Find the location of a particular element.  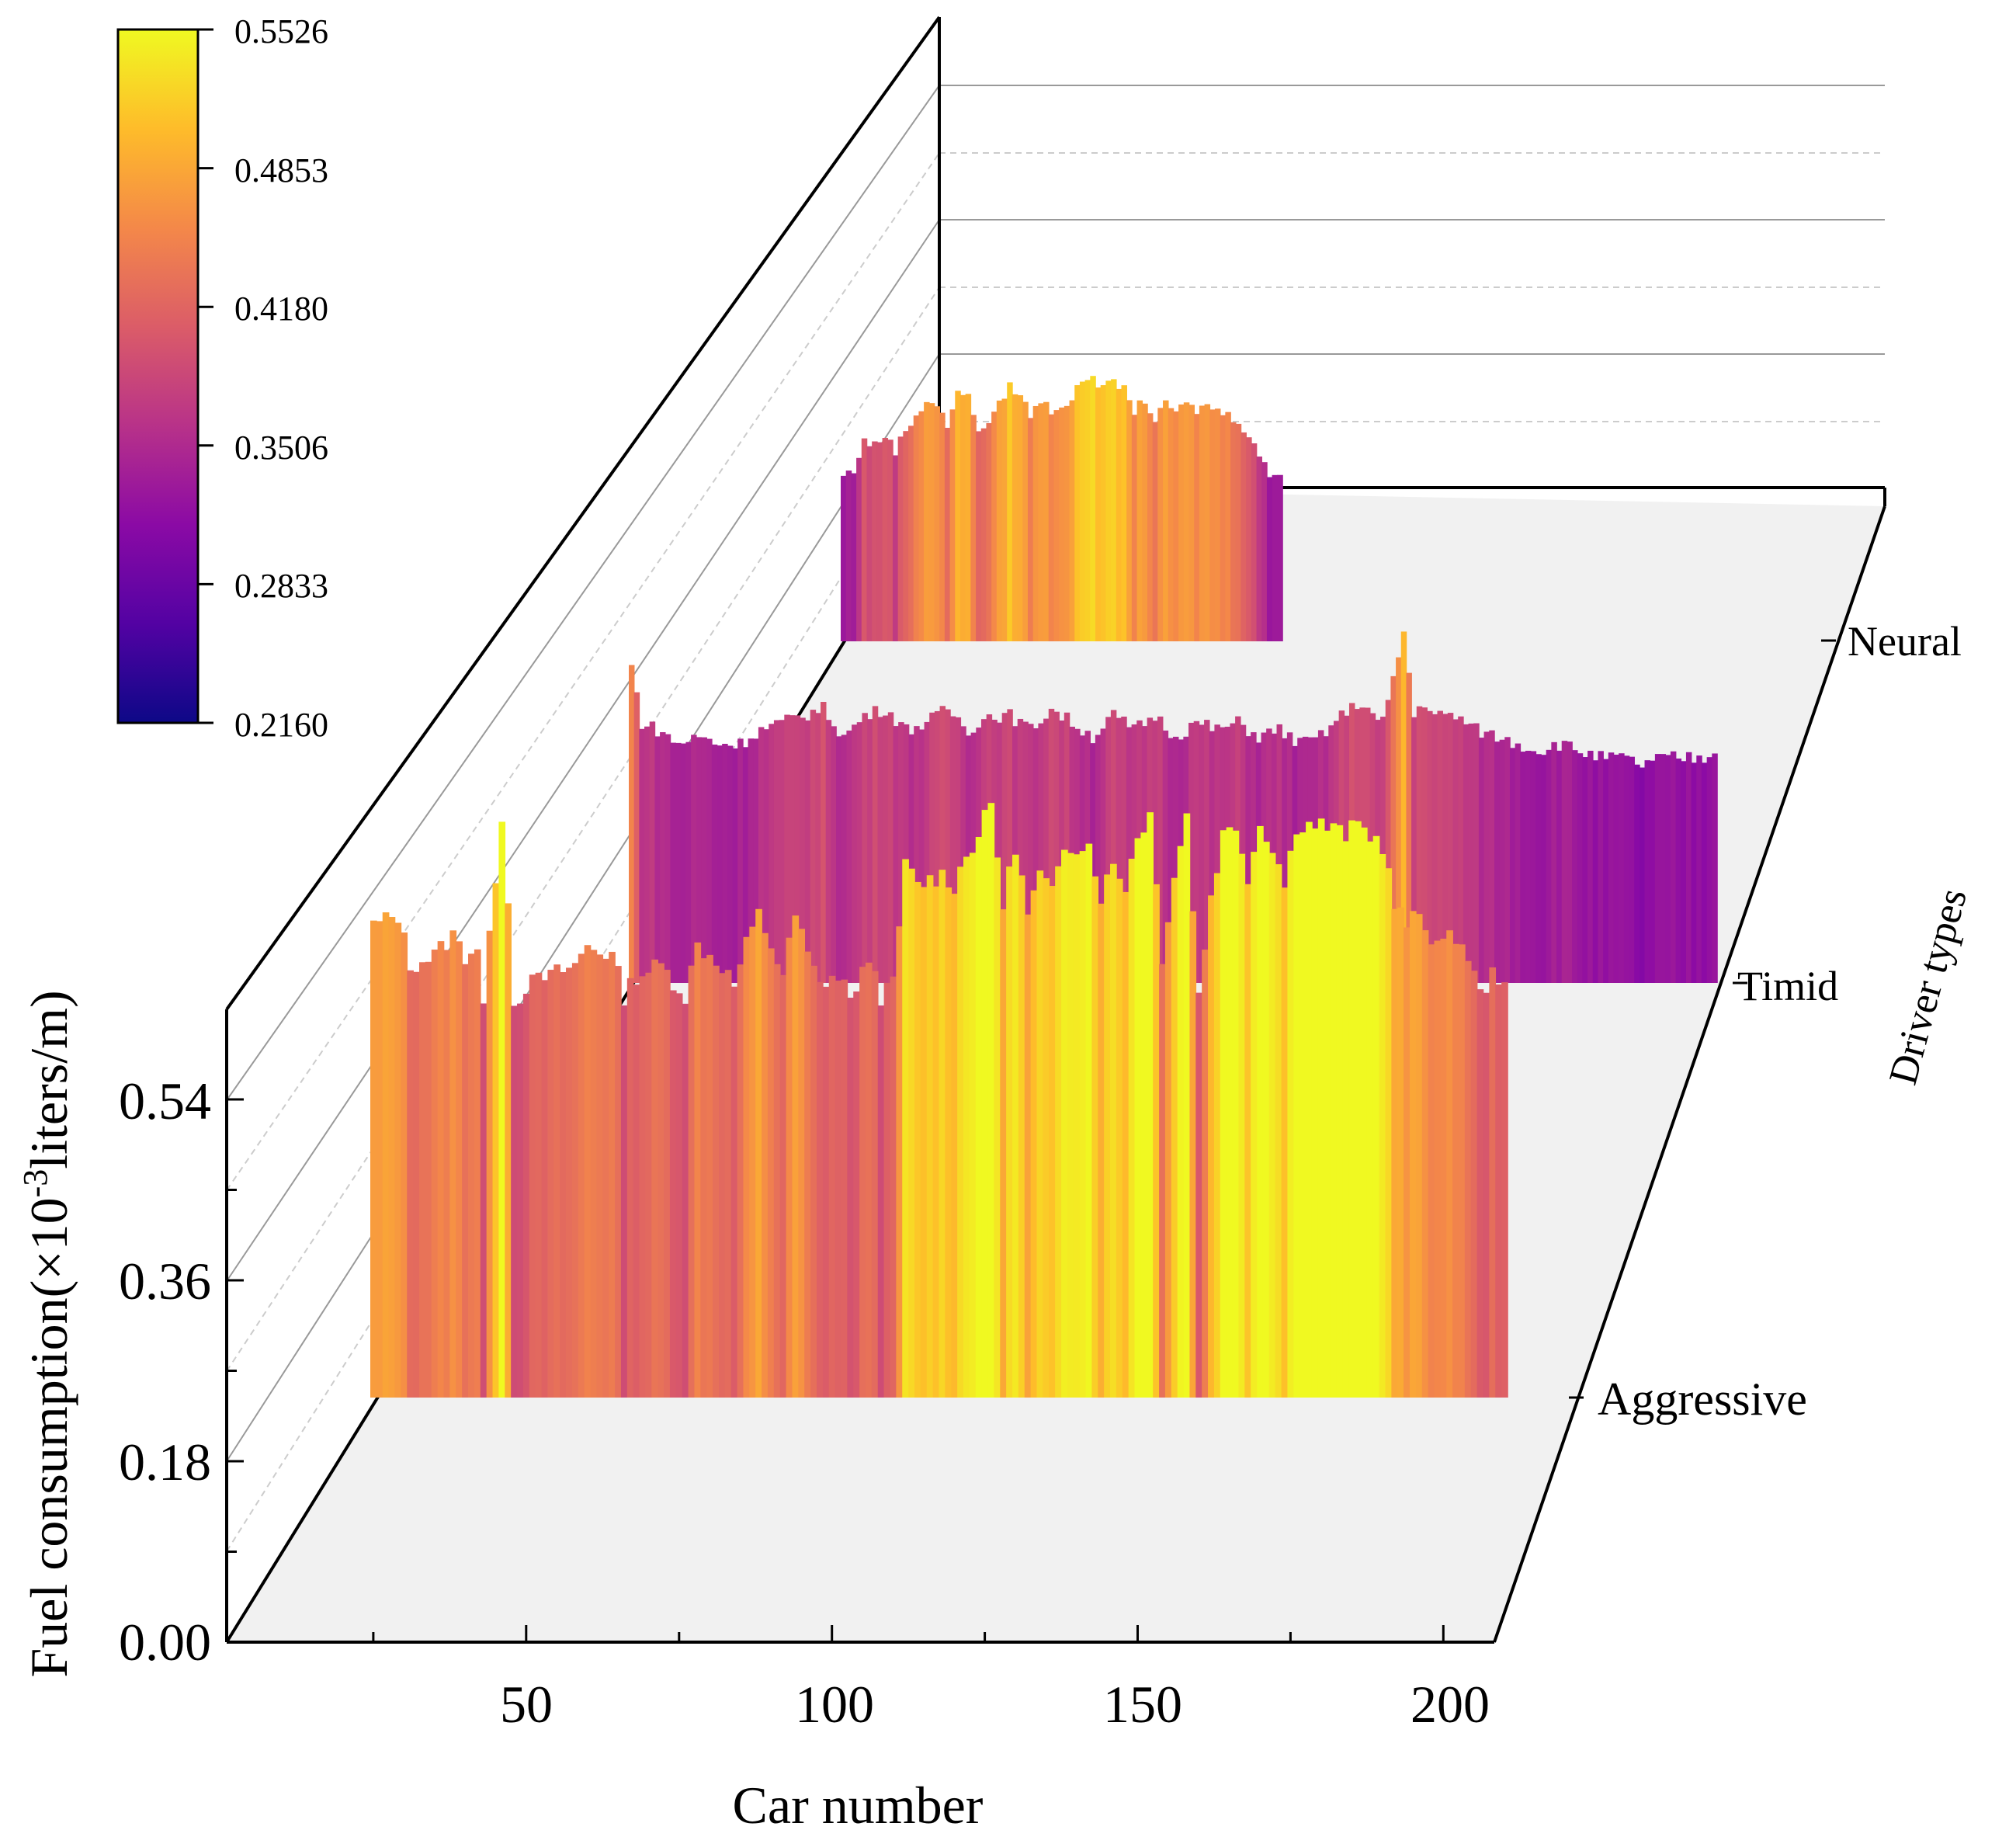

colorbar-tick-label: 0.4853 is located at coordinates (281, 170).